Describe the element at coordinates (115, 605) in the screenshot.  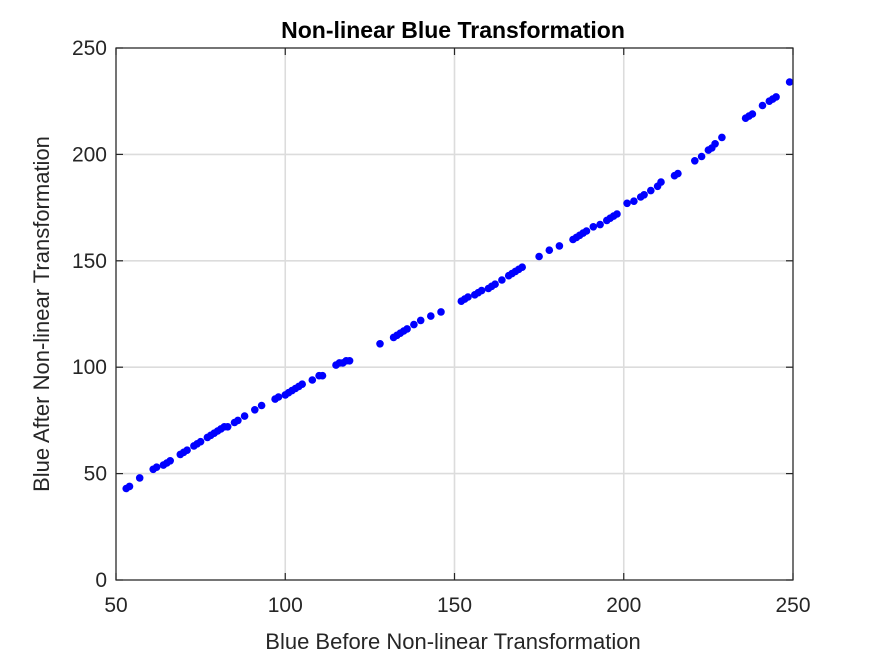
I see `x-tick-label: 50` at that location.